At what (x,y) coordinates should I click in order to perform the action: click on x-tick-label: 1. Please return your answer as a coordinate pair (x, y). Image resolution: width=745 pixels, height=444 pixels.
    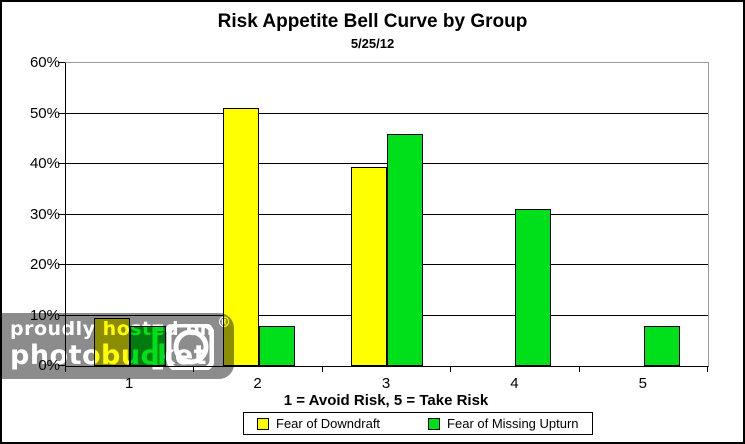
    Looking at the image, I should click on (129, 383).